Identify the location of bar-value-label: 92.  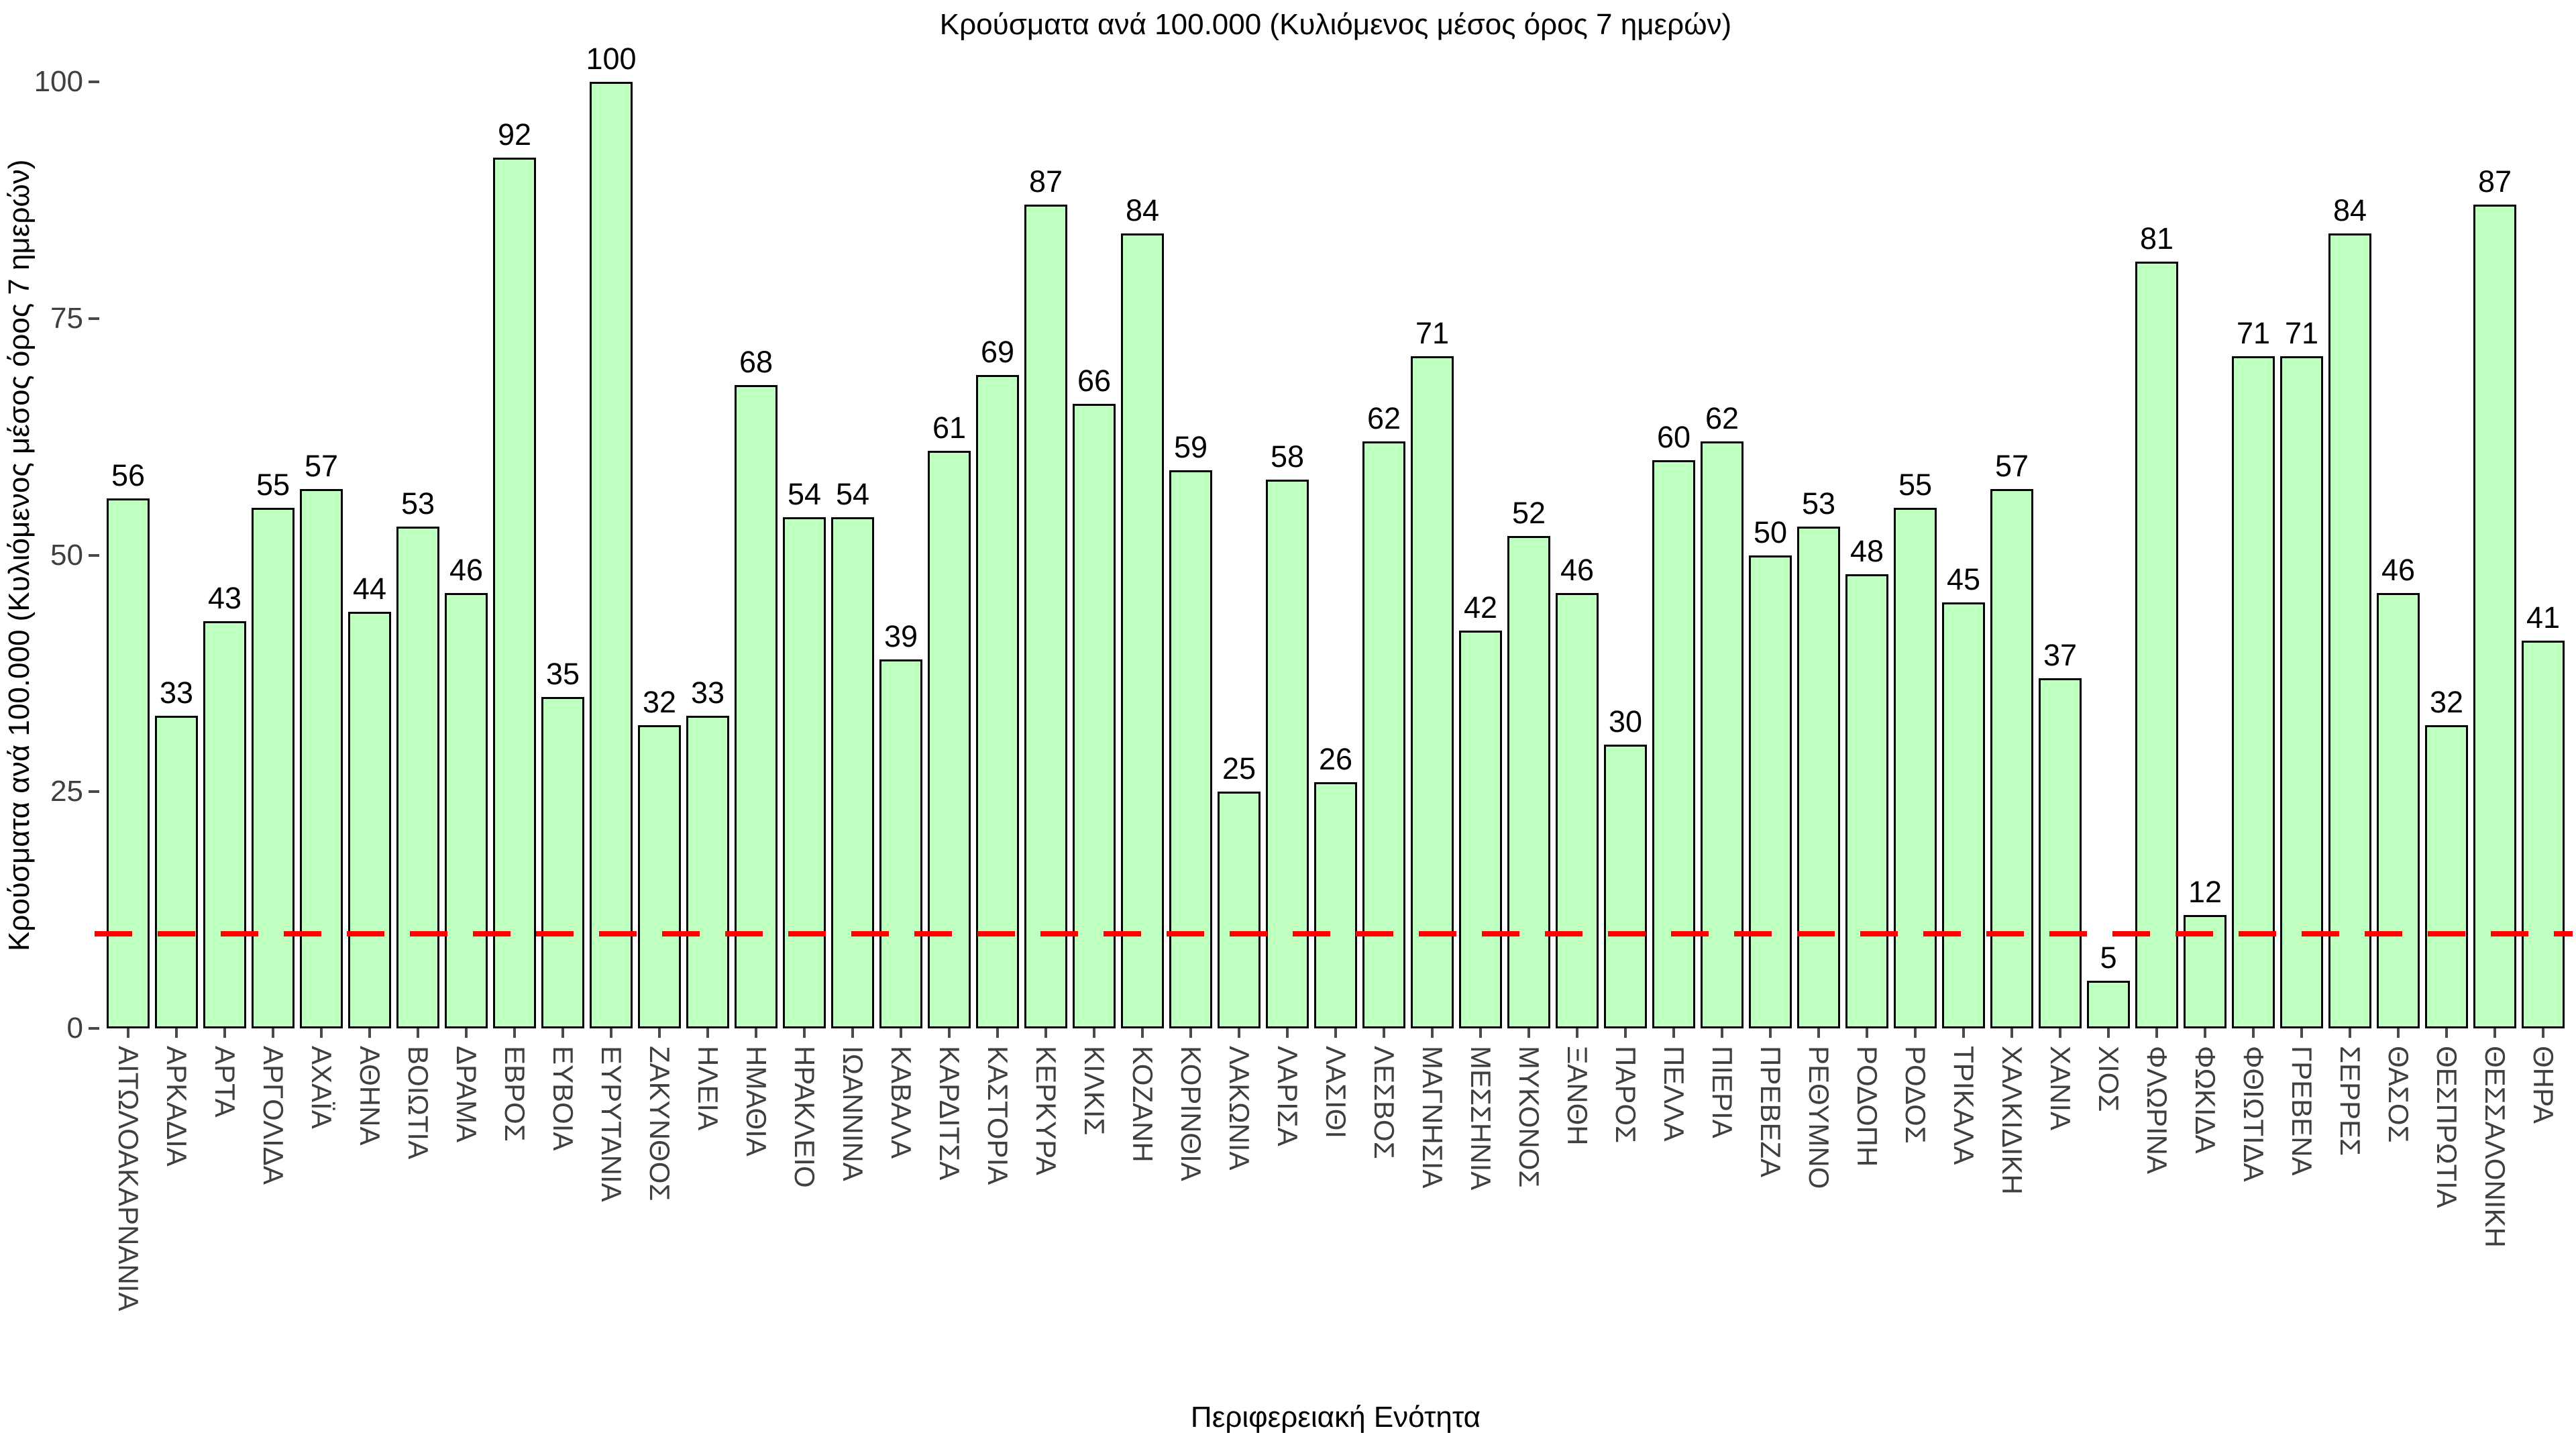
(514, 134).